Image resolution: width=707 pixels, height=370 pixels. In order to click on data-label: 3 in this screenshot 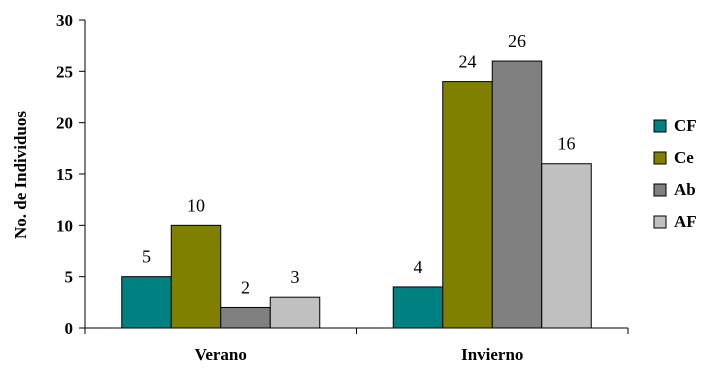, I will do `click(295, 277)`.